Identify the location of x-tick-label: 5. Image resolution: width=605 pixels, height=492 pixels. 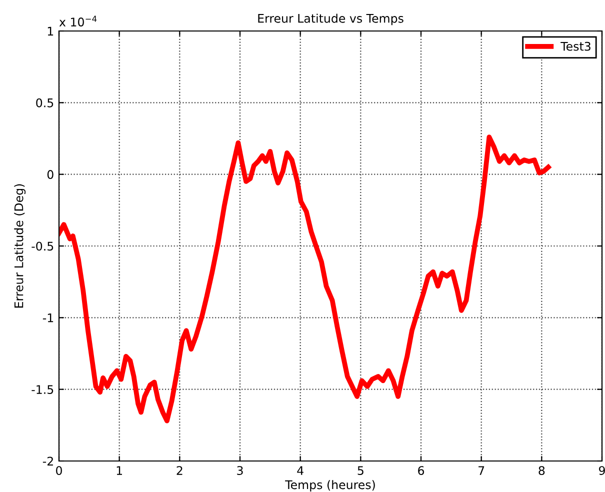
(361, 470).